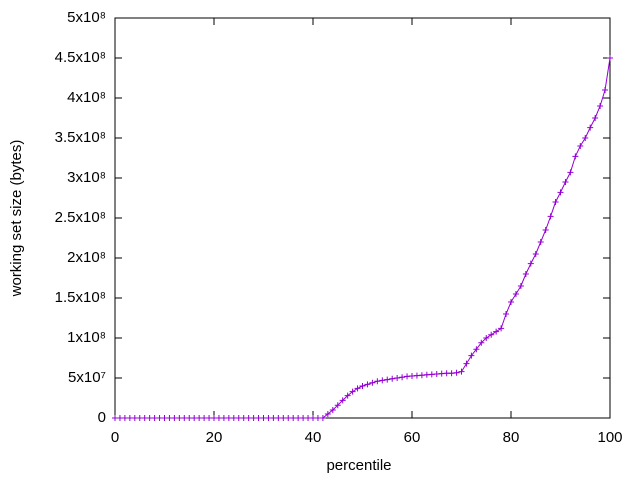 The width and height of the screenshot is (640, 480). What do you see at coordinates (412, 437) in the screenshot?
I see `x-tick-label: 60` at bounding box center [412, 437].